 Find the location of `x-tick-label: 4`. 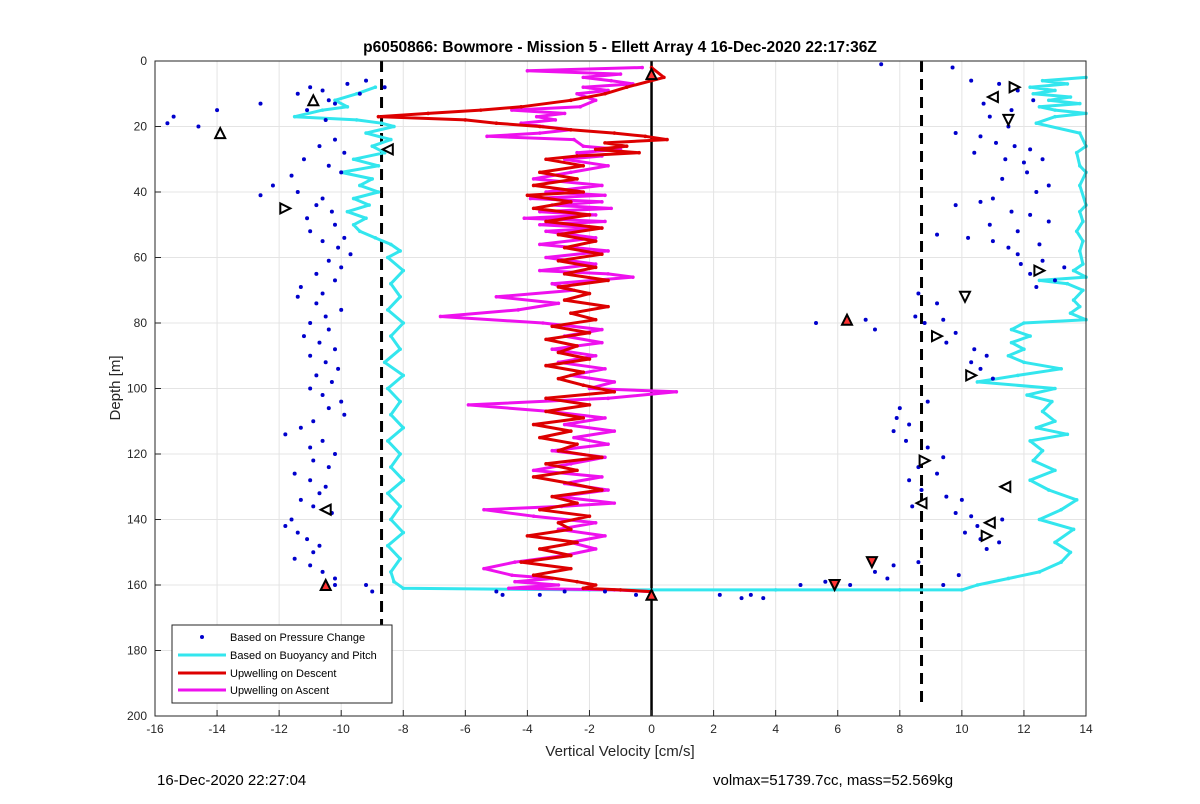

x-tick-label: 4 is located at coordinates (775, 729).